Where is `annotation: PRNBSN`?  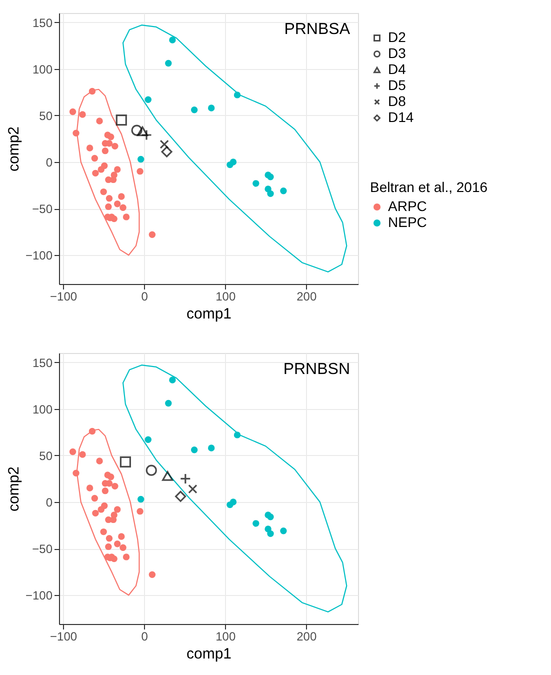
annotation: PRNBSN is located at coordinates (316, 369).